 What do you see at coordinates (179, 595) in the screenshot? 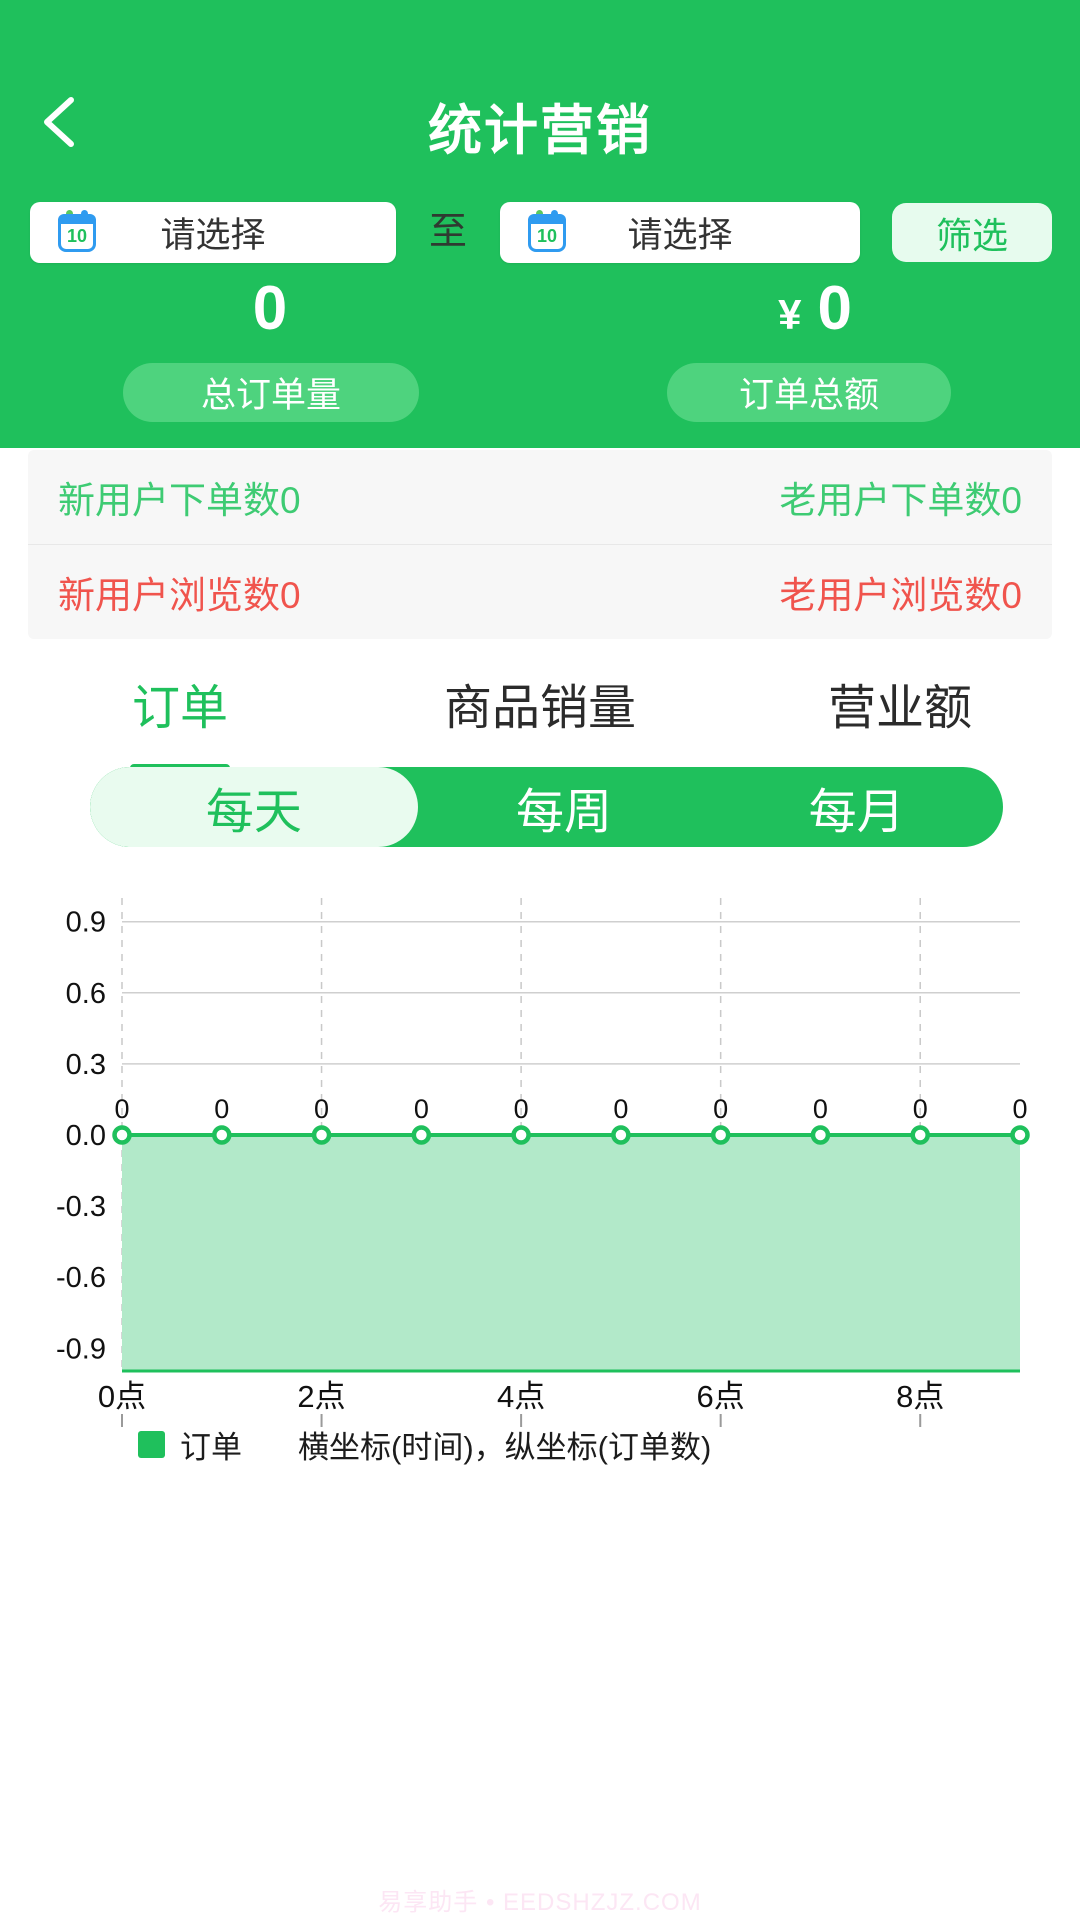
I see `new-user-views: 新用户浏览数0` at bounding box center [179, 595].